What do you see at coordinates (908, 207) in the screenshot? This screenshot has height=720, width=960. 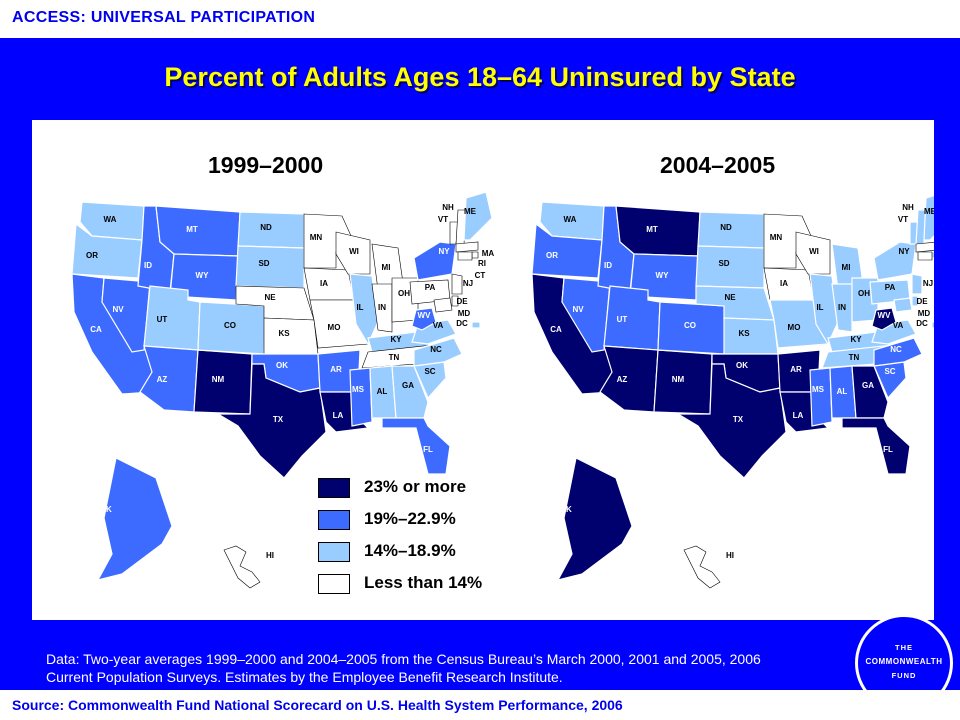 I see `state-label-nh: NH` at bounding box center [908, 207].